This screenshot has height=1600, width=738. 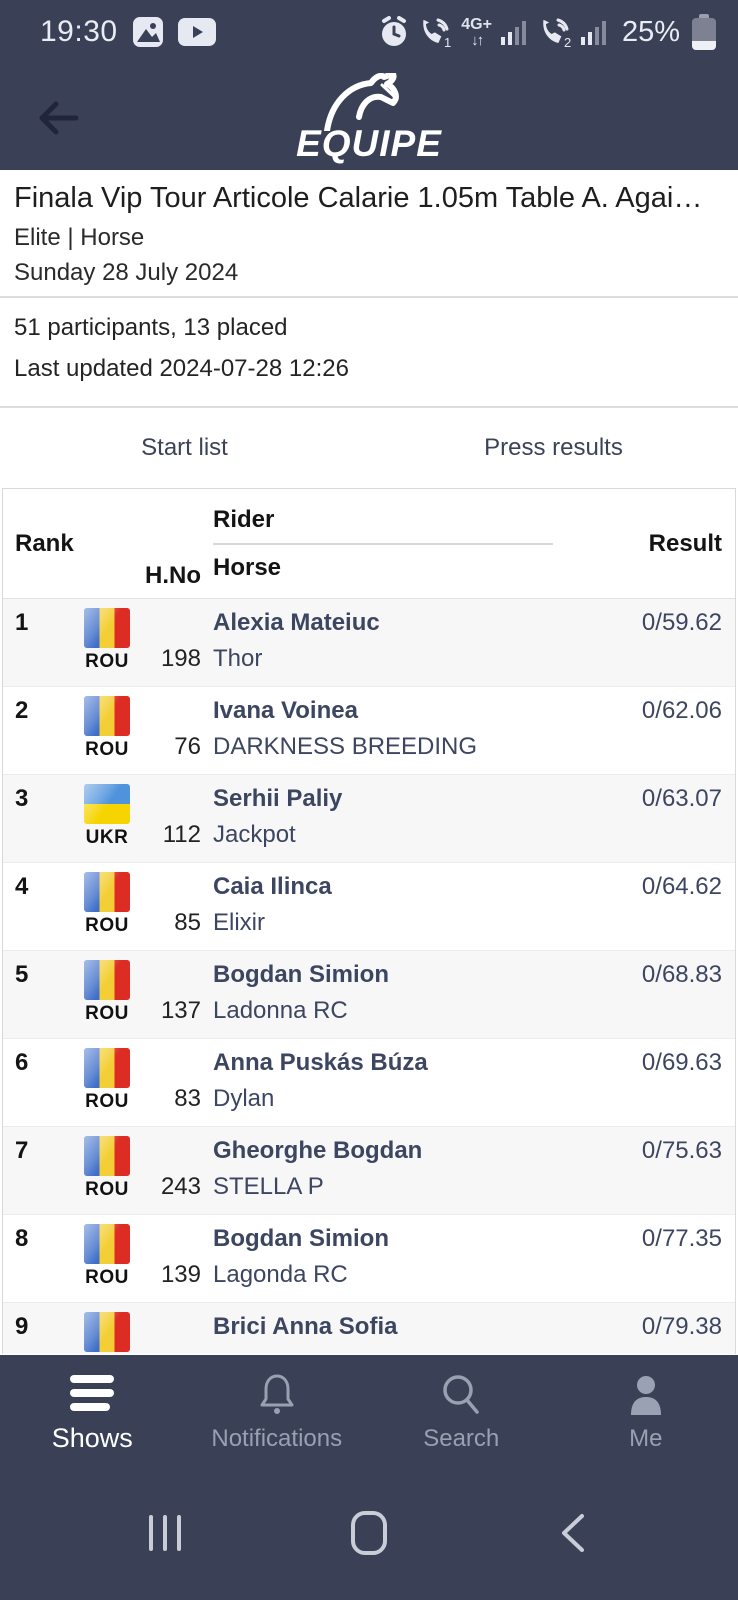 I want to click on table-row: 6 ROU 83 Anna Puskás Búza Dylan 0/69.63, so click(x=369, y=1083).